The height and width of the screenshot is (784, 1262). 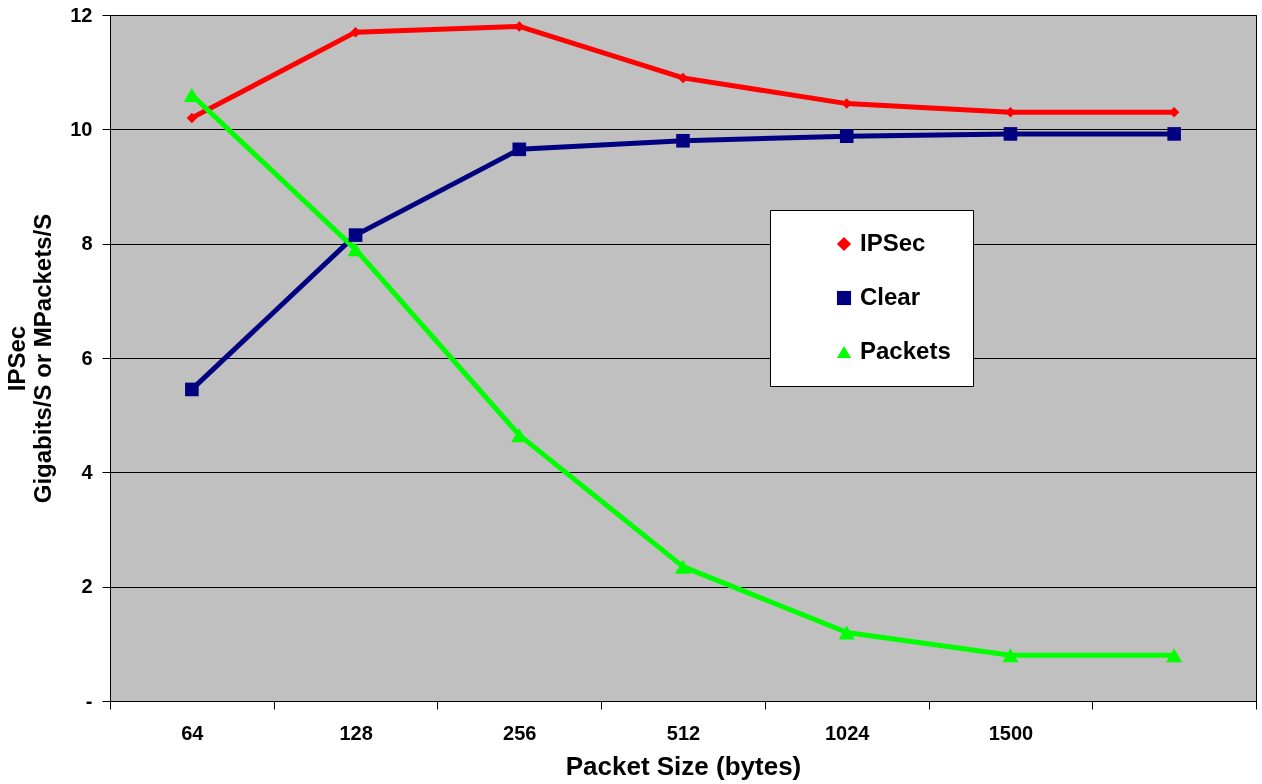 What do you see at coordinates (1011, 732) in the screenshot?
I see `x-tick-label: 1500` at bounding box center [1011, 732].